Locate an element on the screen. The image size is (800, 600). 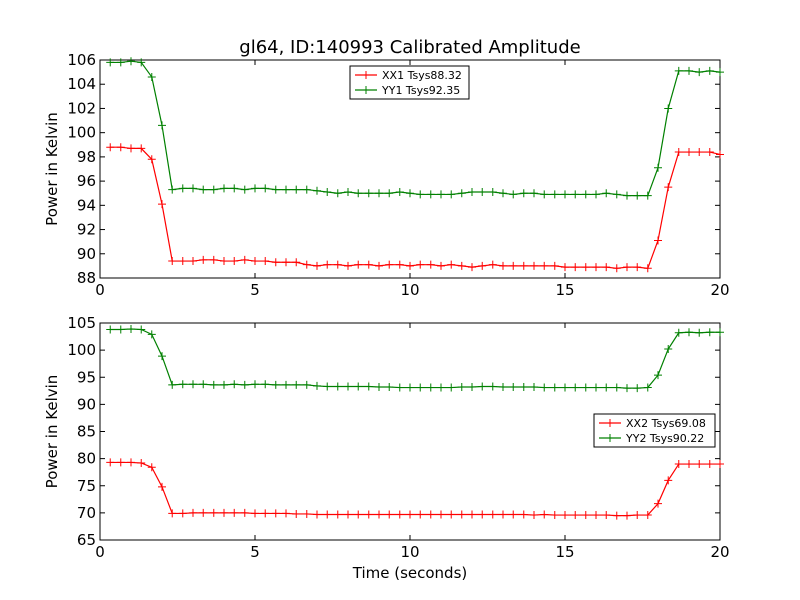
y-tick-label: 105 is located at coordinates (81, 323).